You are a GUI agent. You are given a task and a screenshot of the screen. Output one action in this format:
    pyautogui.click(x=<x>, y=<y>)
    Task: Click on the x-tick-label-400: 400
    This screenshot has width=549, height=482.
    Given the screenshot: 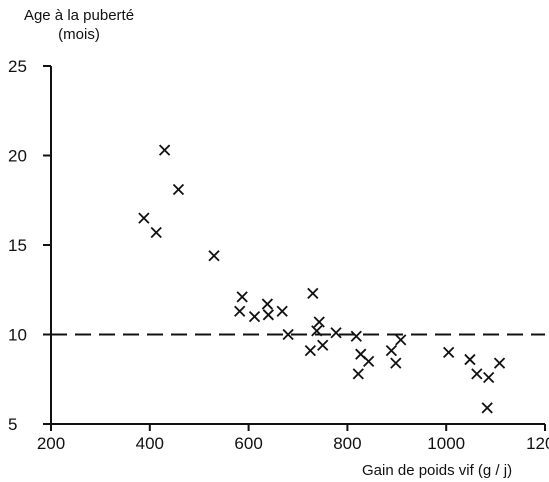 What is the action you would take?
    pyautogui.click(x=150, y=443)
    